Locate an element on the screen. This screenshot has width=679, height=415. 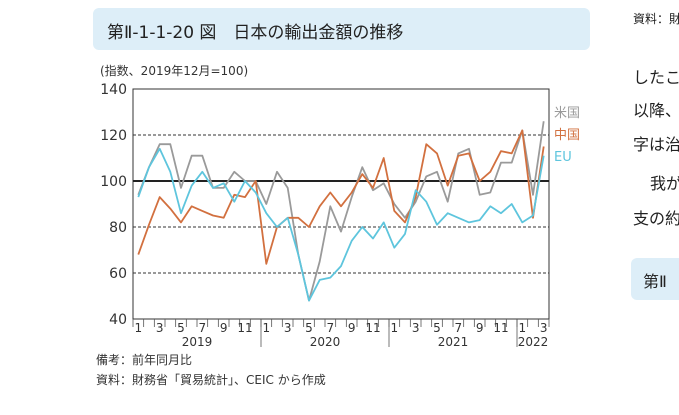
side-line-1: したこ is located at coordinates (656, 77).